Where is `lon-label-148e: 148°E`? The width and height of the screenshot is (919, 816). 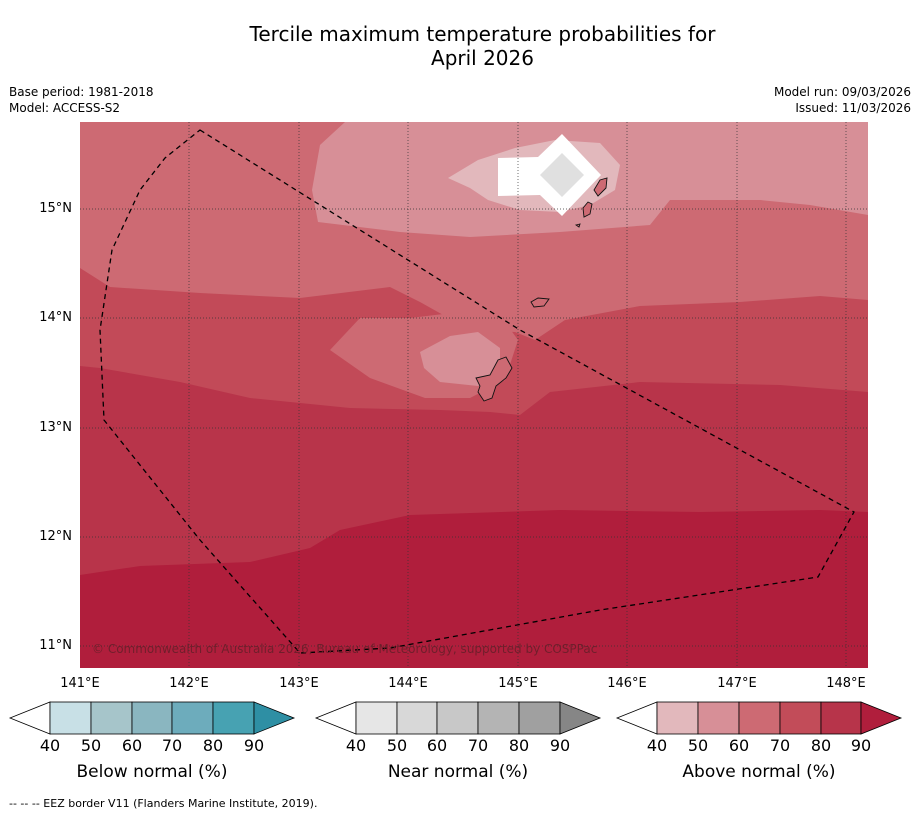 lon-label-148e: 148°E is located at coordinates (846, 683).